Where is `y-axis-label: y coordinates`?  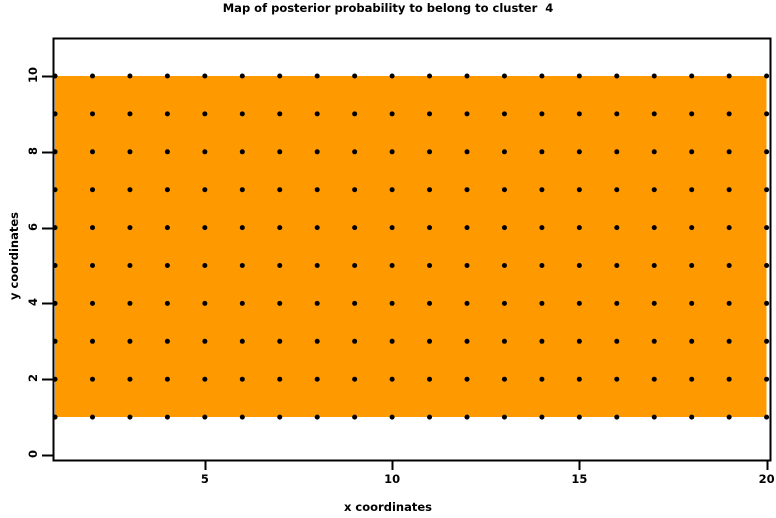 y-axis-label: y coordinates is located at coordinates (14, 256).